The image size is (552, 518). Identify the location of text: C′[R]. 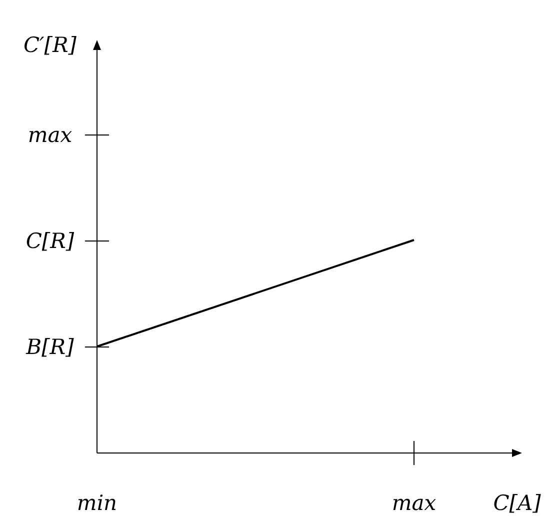
(50, 45).